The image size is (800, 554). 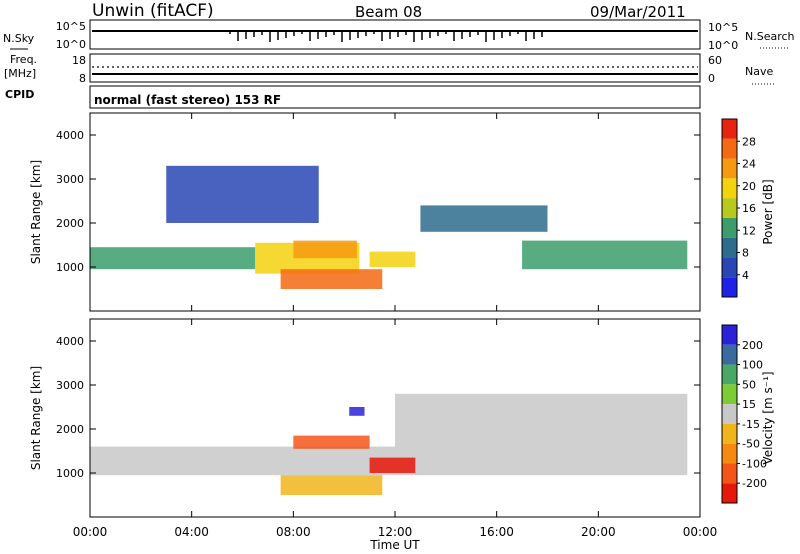 I want to click on cpid-panel: CPID normal (fast stereo) 153 RF, so click(x=353, y=97).